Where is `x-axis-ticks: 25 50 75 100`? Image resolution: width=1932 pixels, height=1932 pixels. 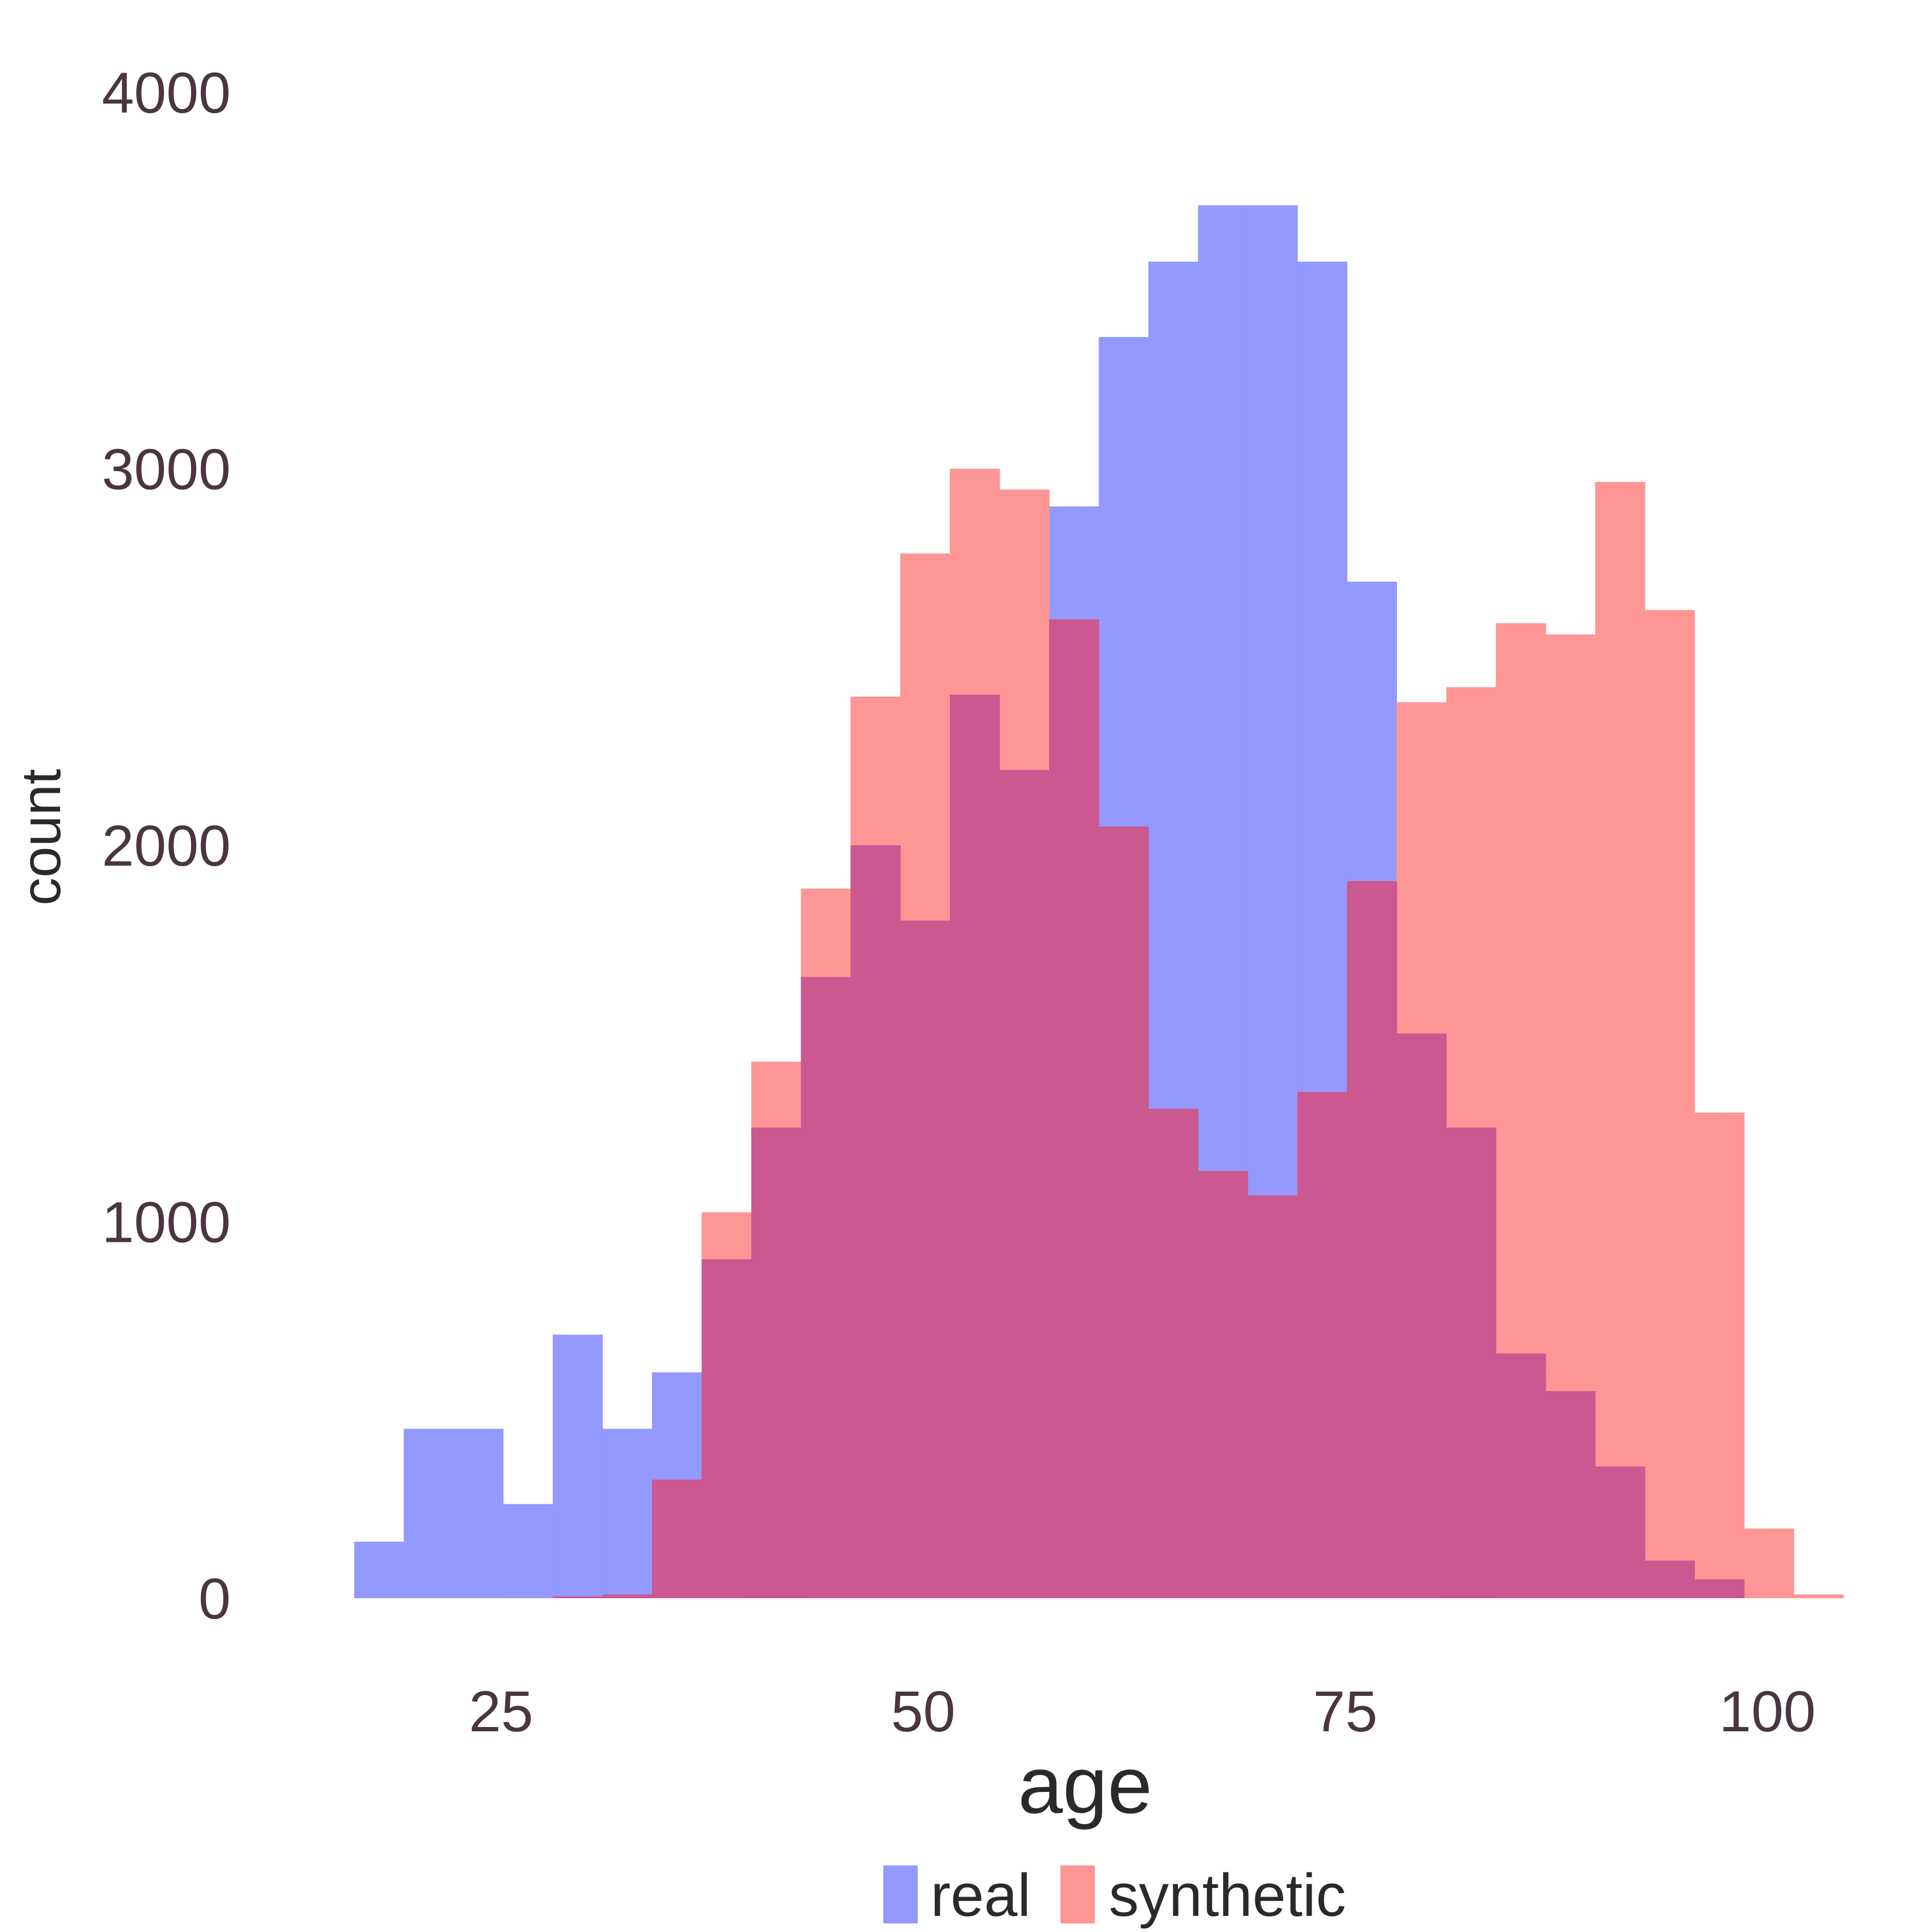 x-axis-ticks: 25 50 75 100 is located at coordinates (1142, 1711).